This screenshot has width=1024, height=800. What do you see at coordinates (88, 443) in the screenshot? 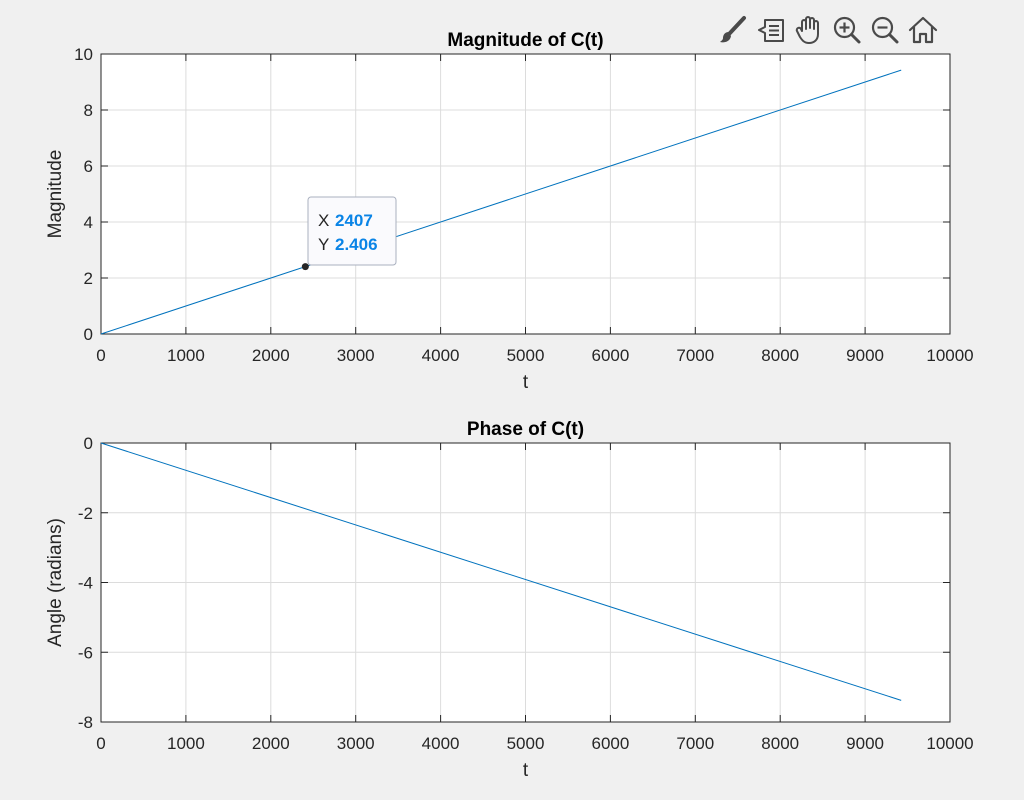
I see `axes2-y-tick-label: 0` at bounding box center [88, 443].